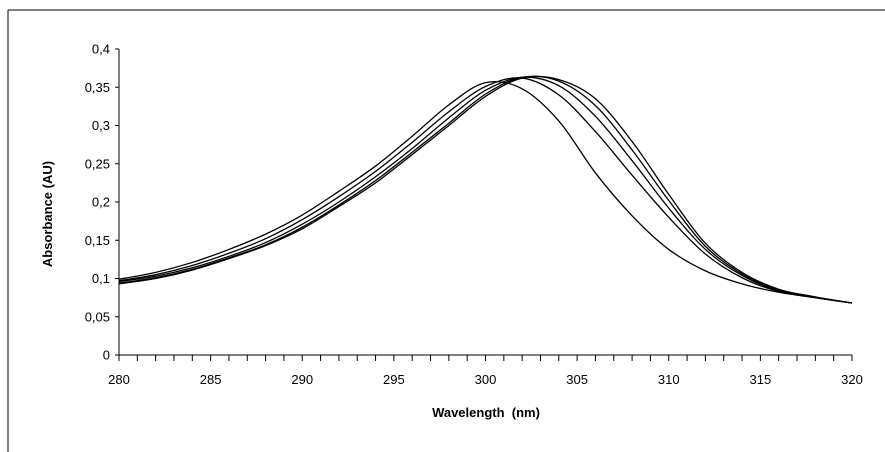 This screenshot has width=885, height=452. Describe the element at coordinates (302, 379) in the screenshot. I see `x-tick-label: 290` at that location.